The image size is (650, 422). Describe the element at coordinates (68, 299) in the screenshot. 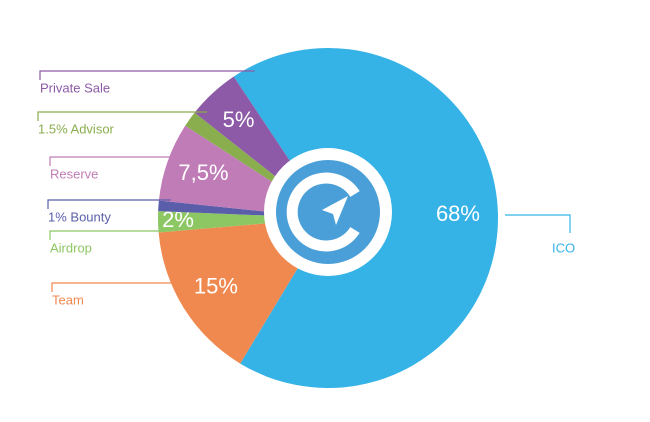

I see `legend-label: Team` at that location.